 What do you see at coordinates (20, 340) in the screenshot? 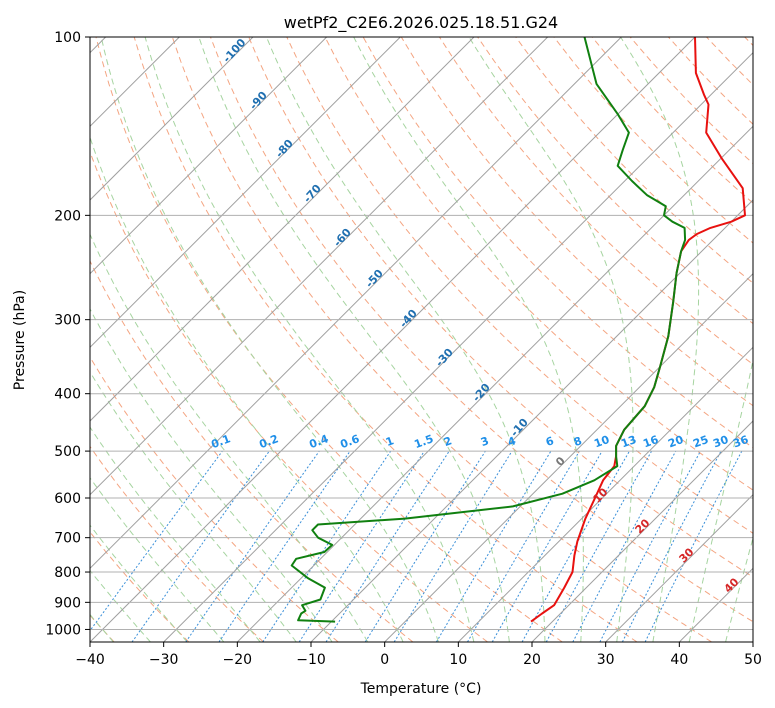
I see `y-axis-label: Pressure (hPa)` at bounding box center [20, 340].